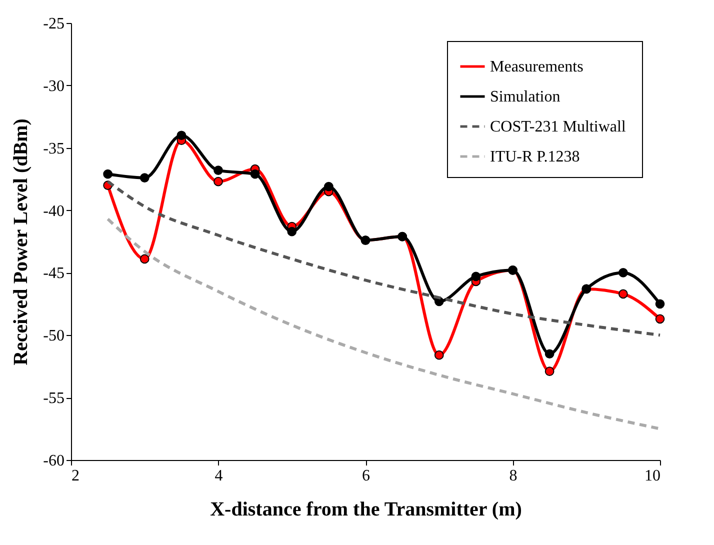  I want to click on x-tick-label: 10, so click(652, 476).